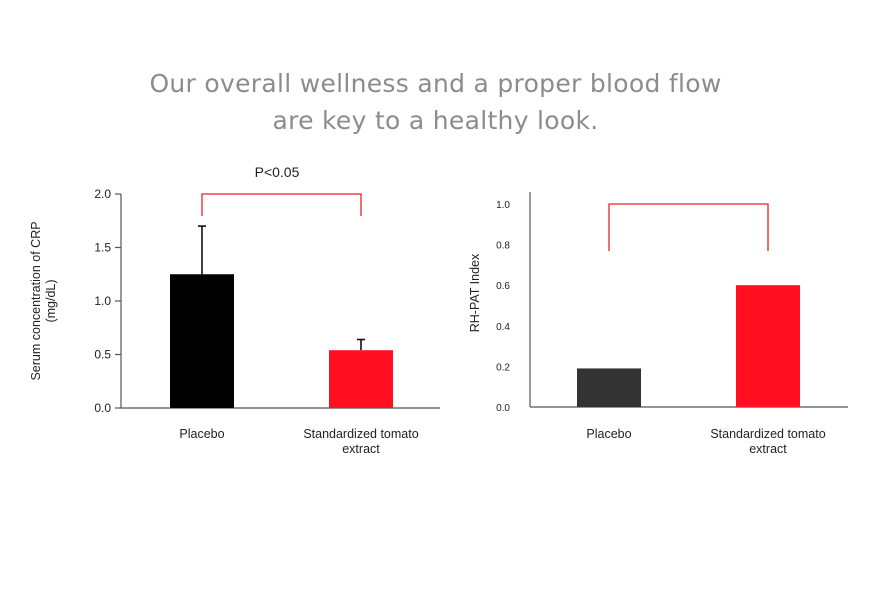  I want to click on y-tick-label: 0.5, so click(102, 355).